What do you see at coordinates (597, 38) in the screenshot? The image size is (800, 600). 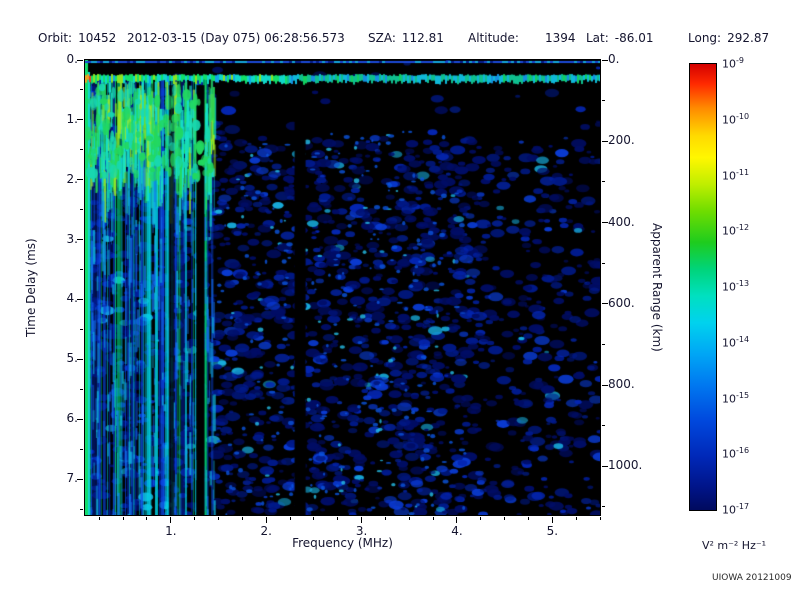 I see `lat-label: Lat:` at bounding box center [597, 38].